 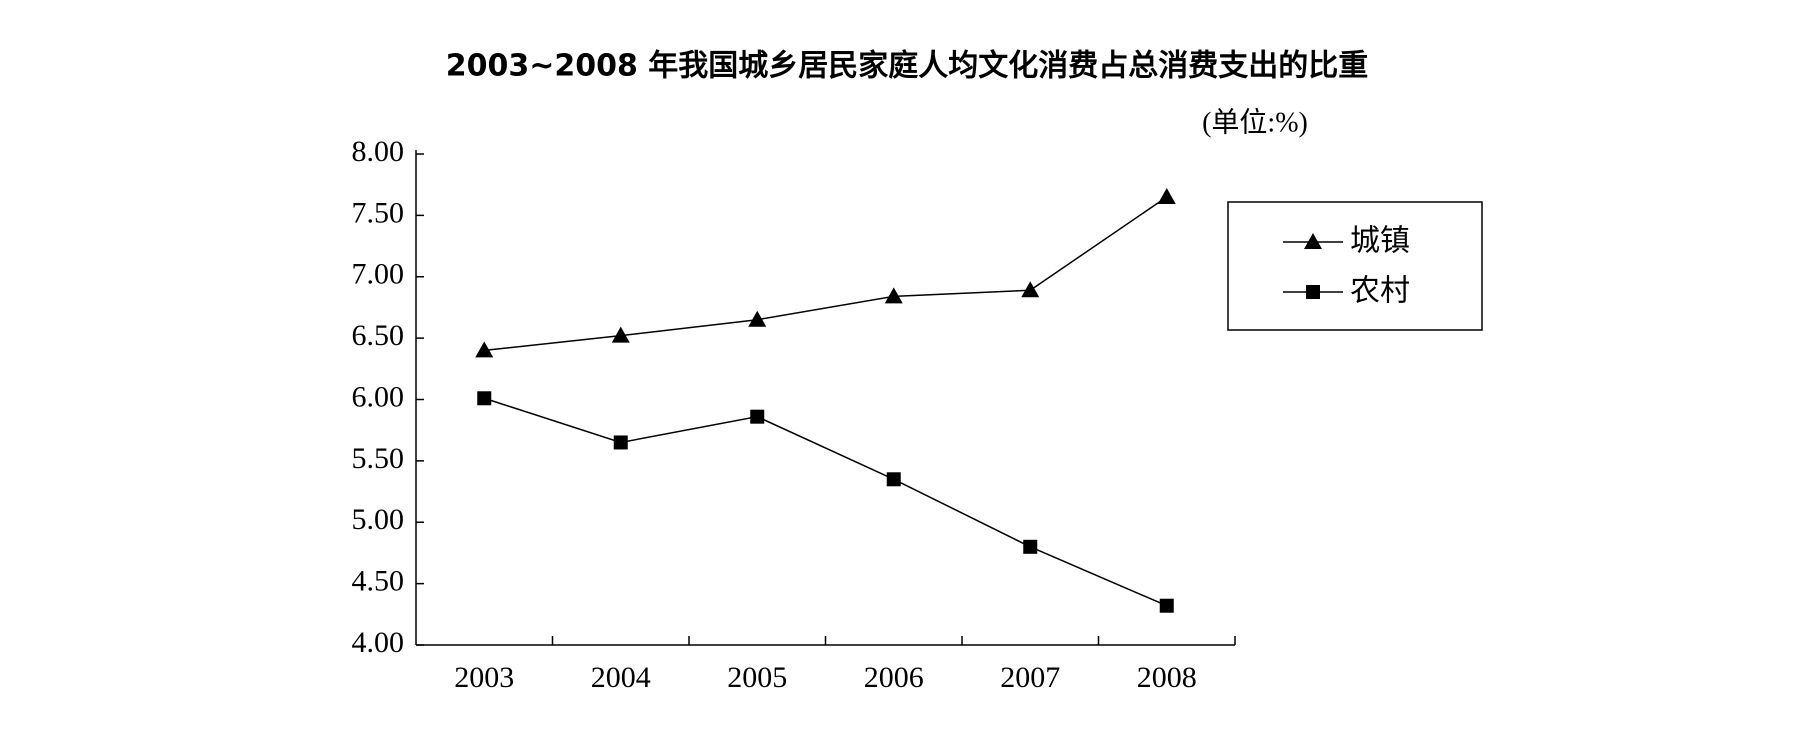 I want to click on y-tick-label: 7.00, so click(x=378, y=274).